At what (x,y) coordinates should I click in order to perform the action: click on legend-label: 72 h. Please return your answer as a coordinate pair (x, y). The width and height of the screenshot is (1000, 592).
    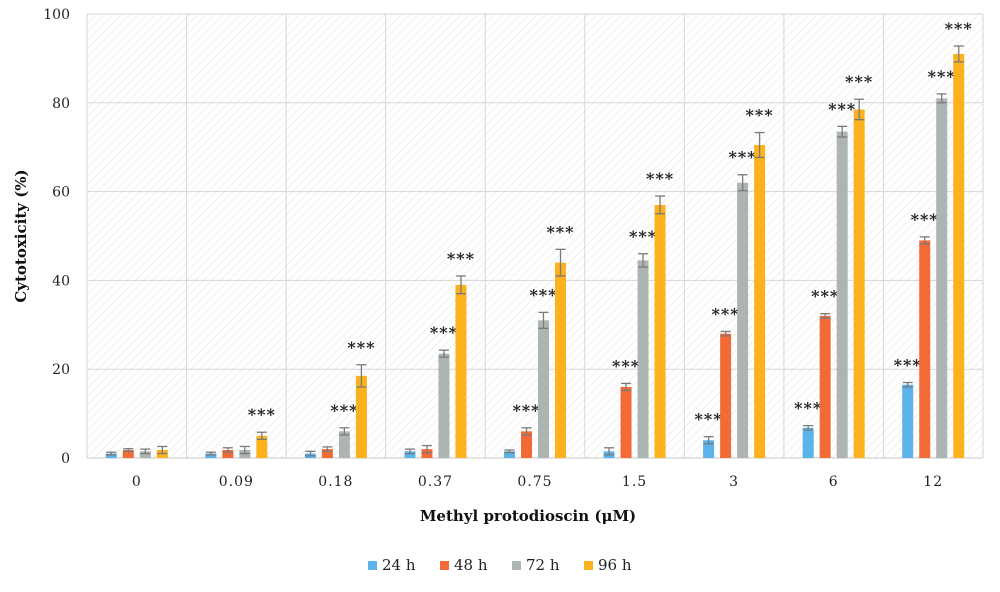
    Looking at the image, I should click on (543, 565).